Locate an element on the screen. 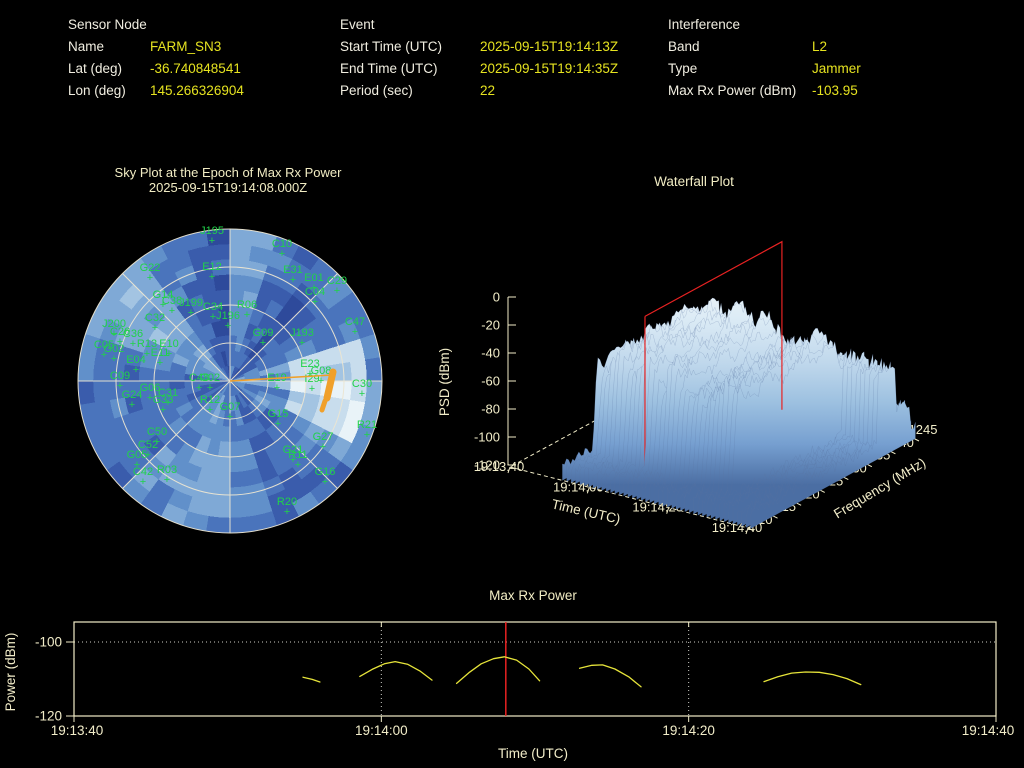 The width and height of the screenshot is (1024, 768). satellite-label: G02 is located at coordinates (114, 349).